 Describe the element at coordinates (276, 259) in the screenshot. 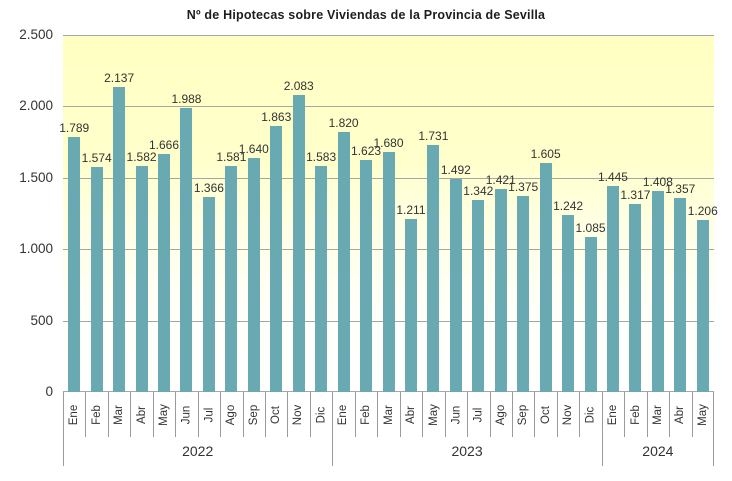

I see `bar-2022-oct` at that location.